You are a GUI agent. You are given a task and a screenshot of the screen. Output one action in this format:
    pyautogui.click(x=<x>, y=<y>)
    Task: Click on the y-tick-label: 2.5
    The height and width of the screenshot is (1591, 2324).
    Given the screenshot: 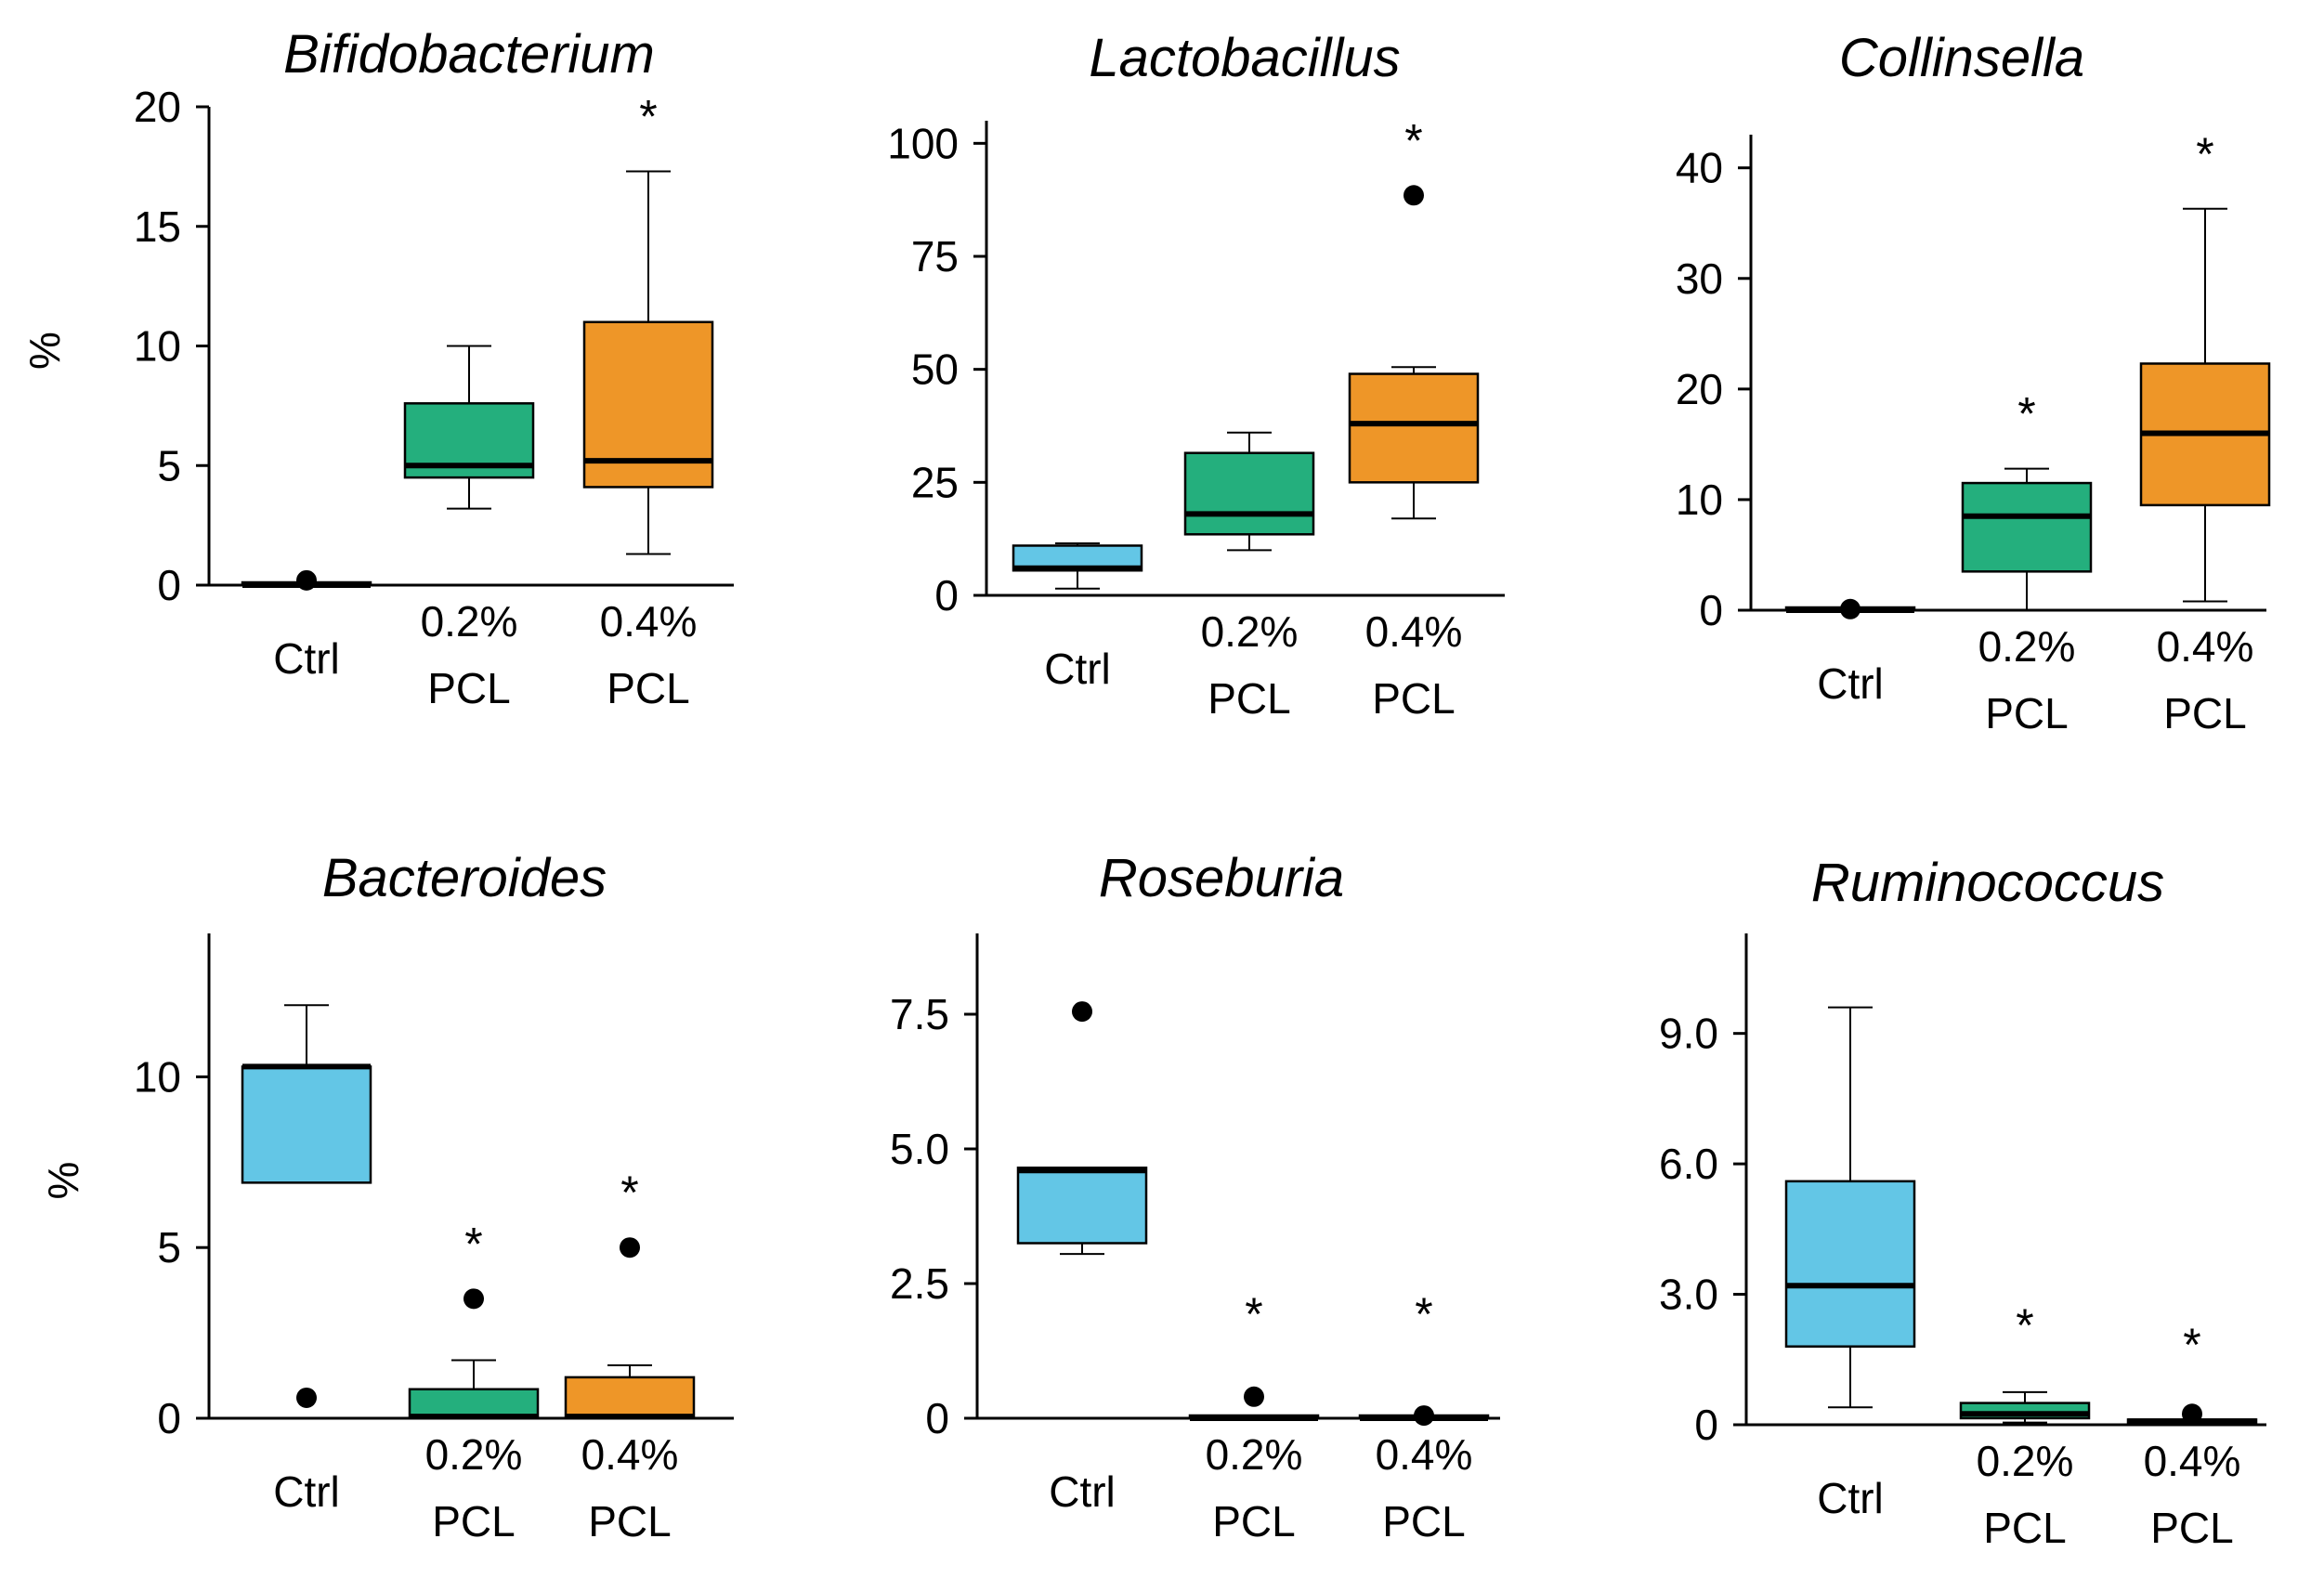 What is the action you would take?
    pyautogui.click(x=919, y=1283)
    